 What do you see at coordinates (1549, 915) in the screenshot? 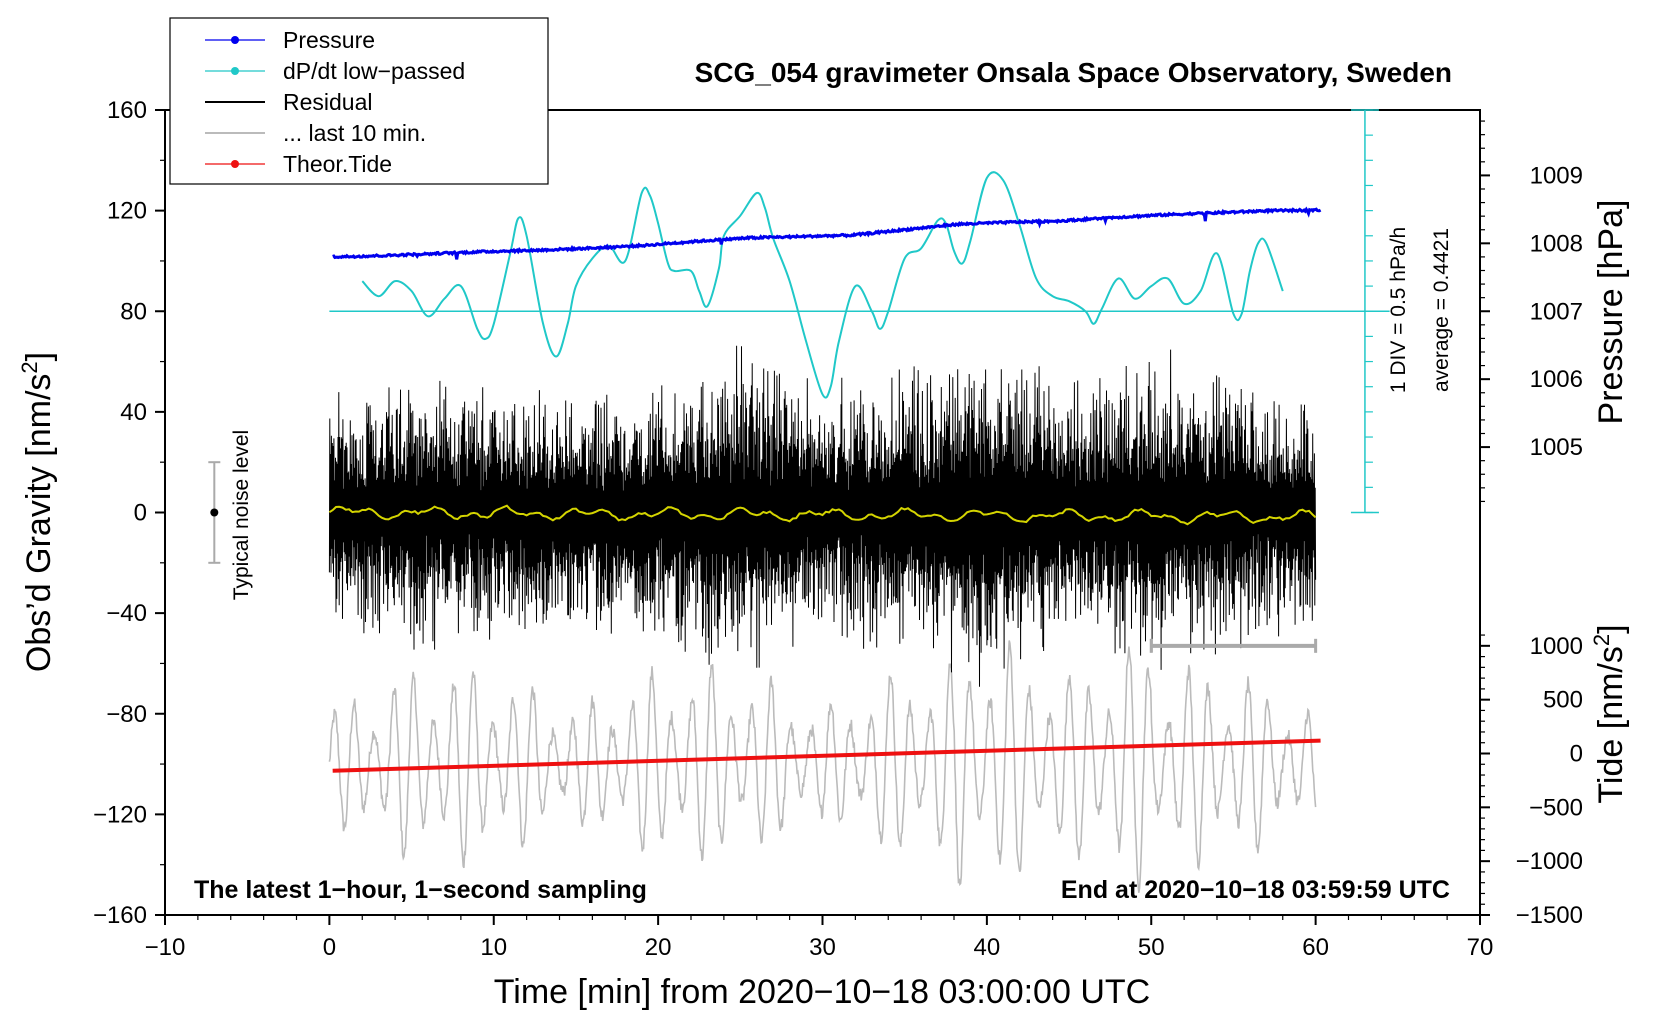
I see `tide-tick-label: −1500` at bounding box center [1549, 915].